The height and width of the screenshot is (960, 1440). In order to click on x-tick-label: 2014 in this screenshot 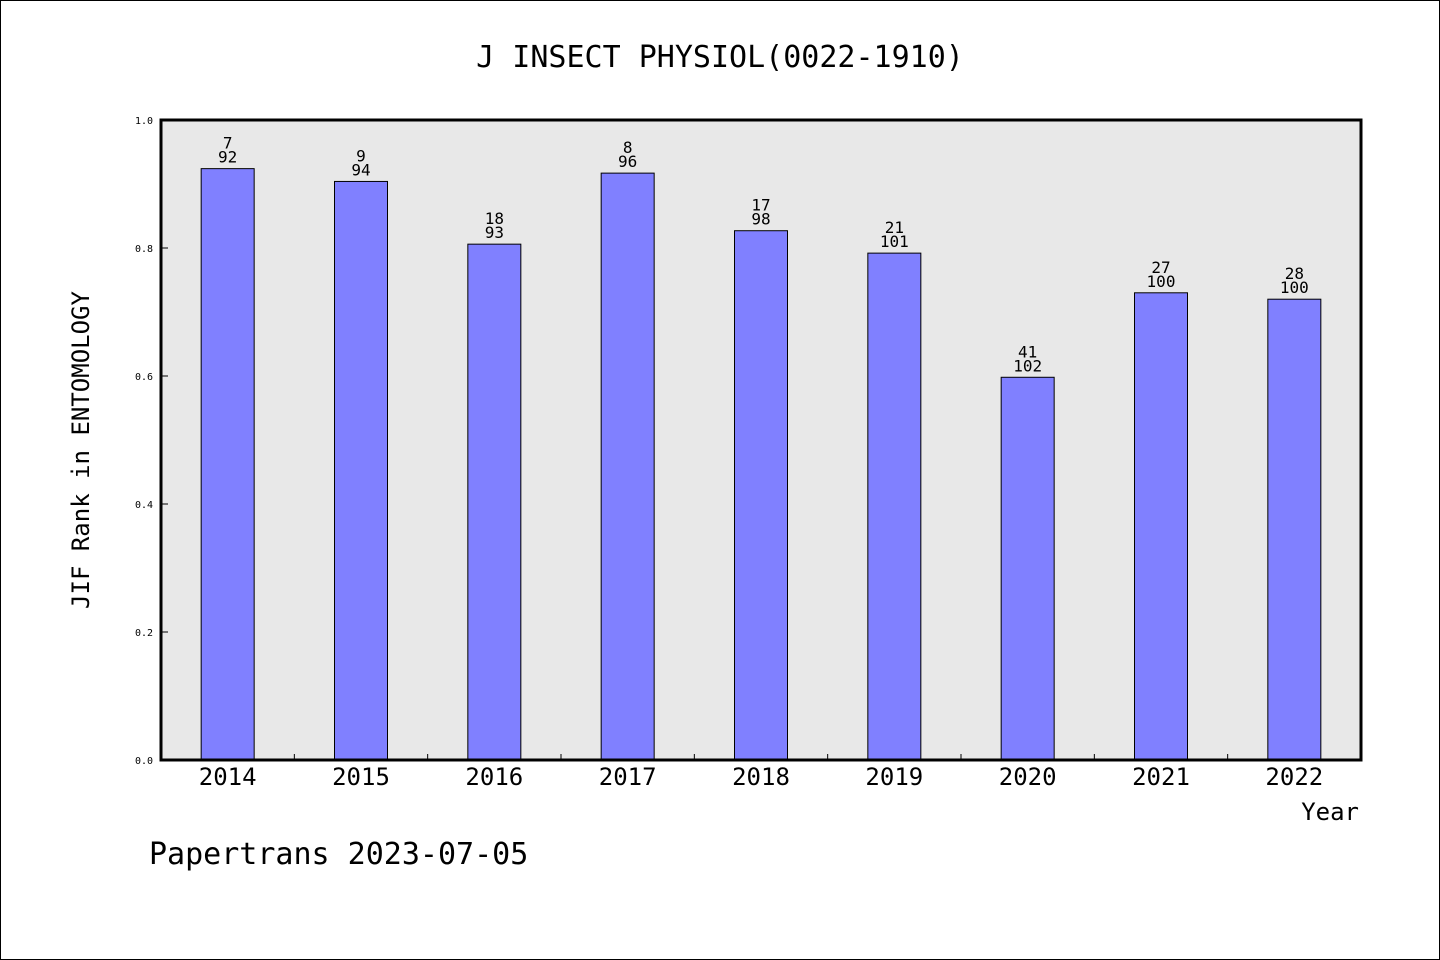, I will do `click(228, 777)`.